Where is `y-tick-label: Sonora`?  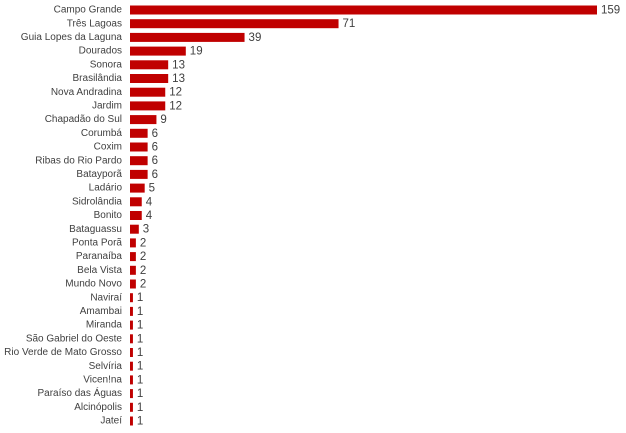 y-tick-label: Sonora is located at coordinates (106, 64).